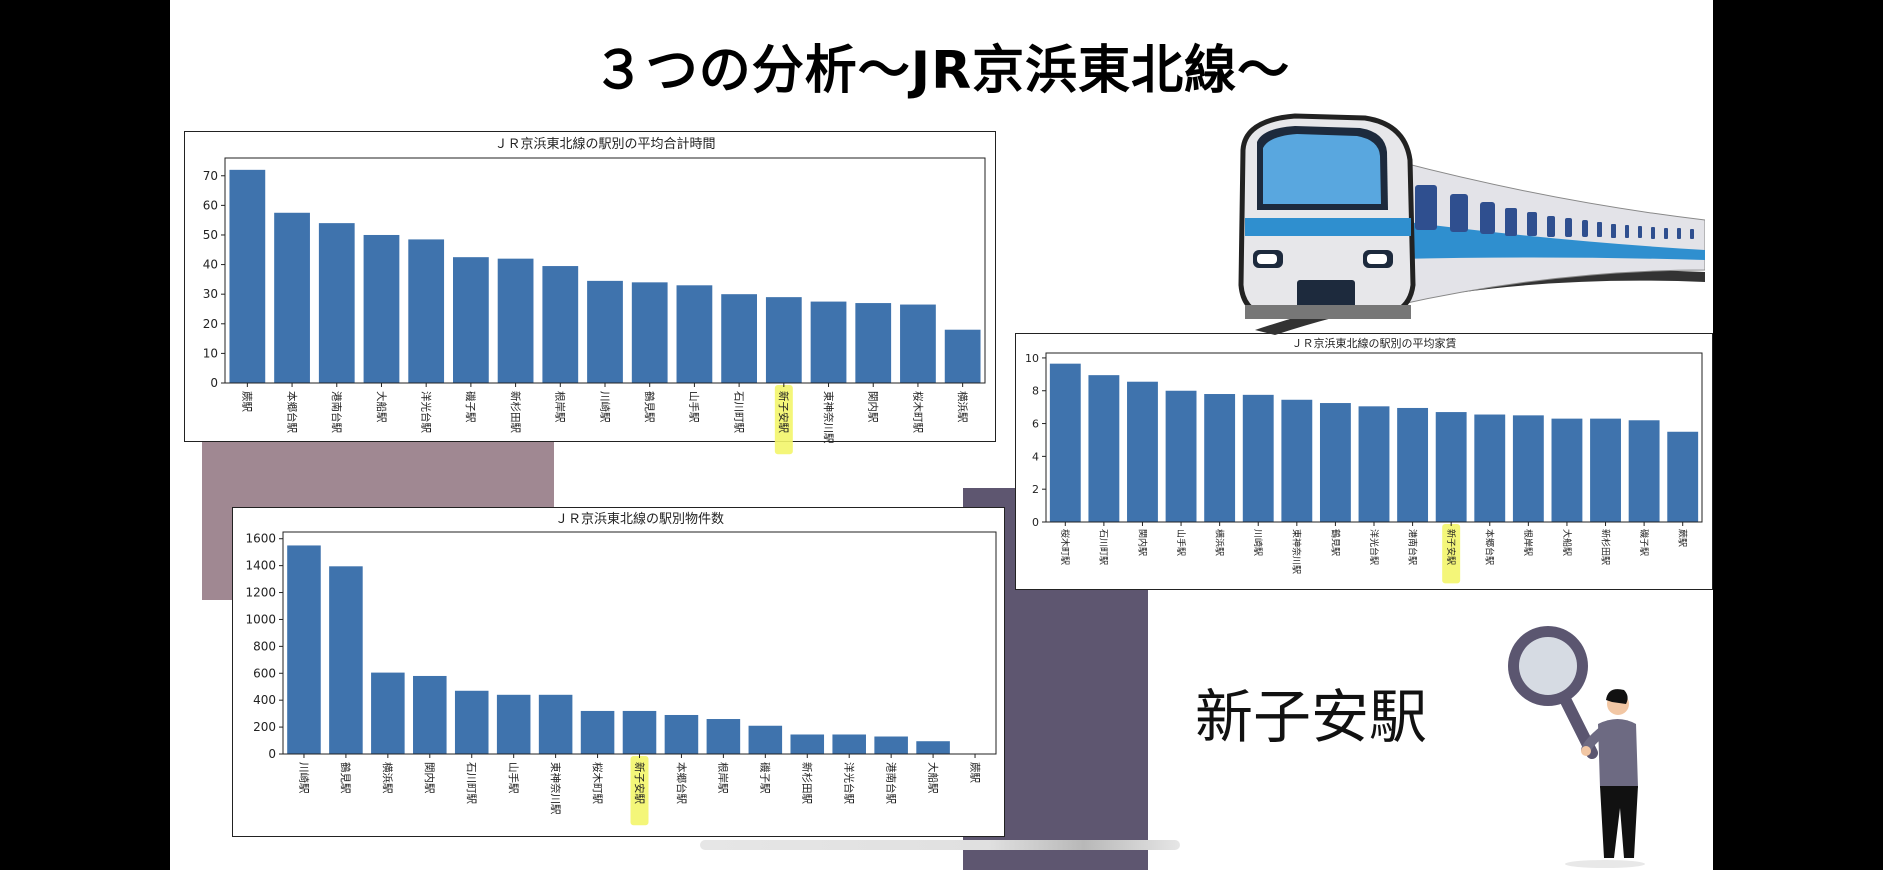  What do you see at coordinates (210, 324) in the screenshot?
I see `y-tick-label: 20` at bounding box center [210, 324].